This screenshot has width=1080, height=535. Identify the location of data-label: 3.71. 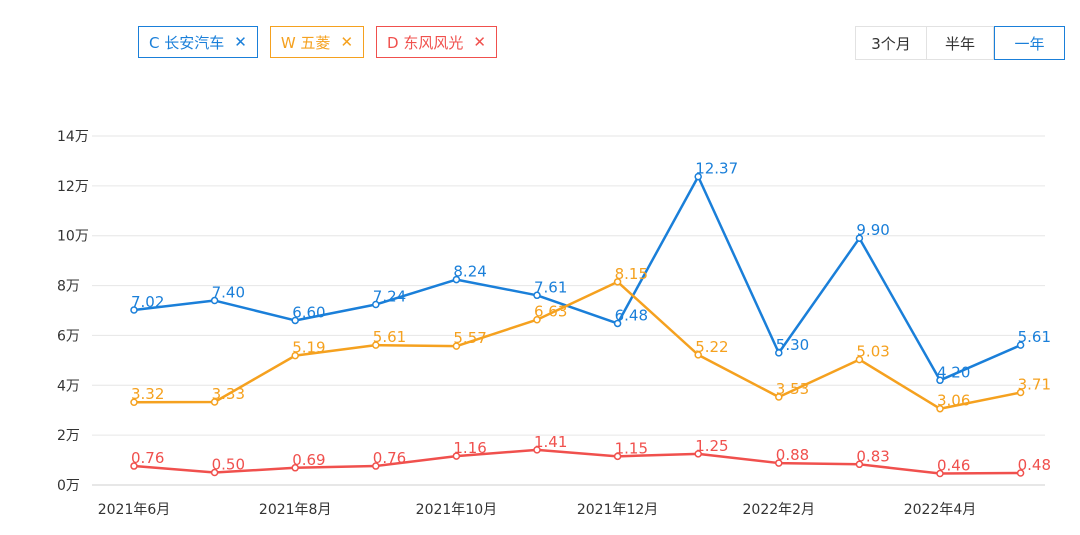
(1034, 385).